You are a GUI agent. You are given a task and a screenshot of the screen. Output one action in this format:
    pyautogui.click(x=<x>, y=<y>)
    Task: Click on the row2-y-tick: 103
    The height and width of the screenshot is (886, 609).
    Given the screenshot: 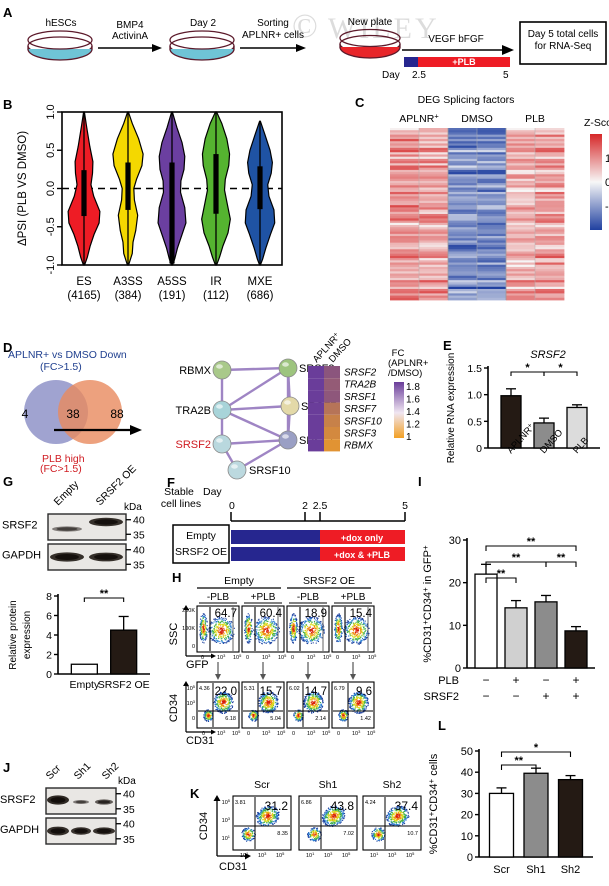 What is the action you would take?
    pyautogui.click(x=191, y=703)
    